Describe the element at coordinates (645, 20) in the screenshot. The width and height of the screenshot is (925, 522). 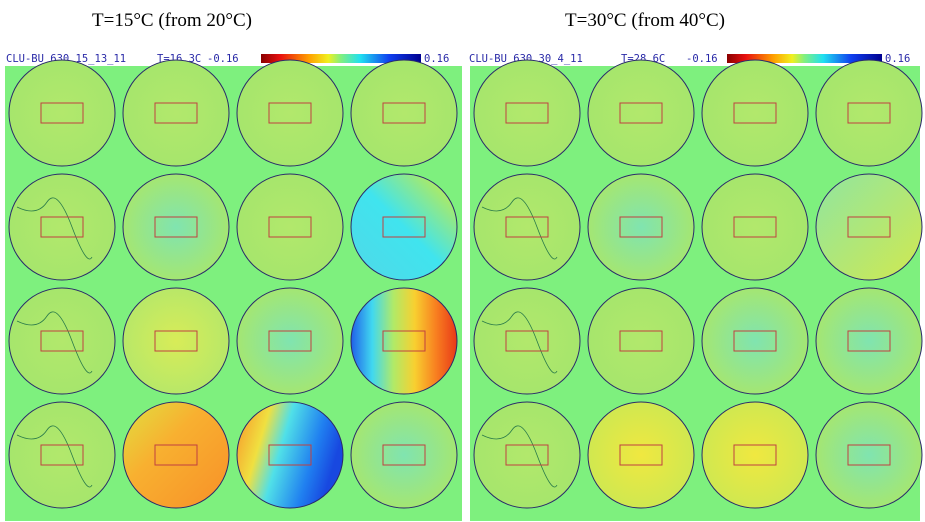
I see `panel-title: T=30°C (from 40°C)` at that location.